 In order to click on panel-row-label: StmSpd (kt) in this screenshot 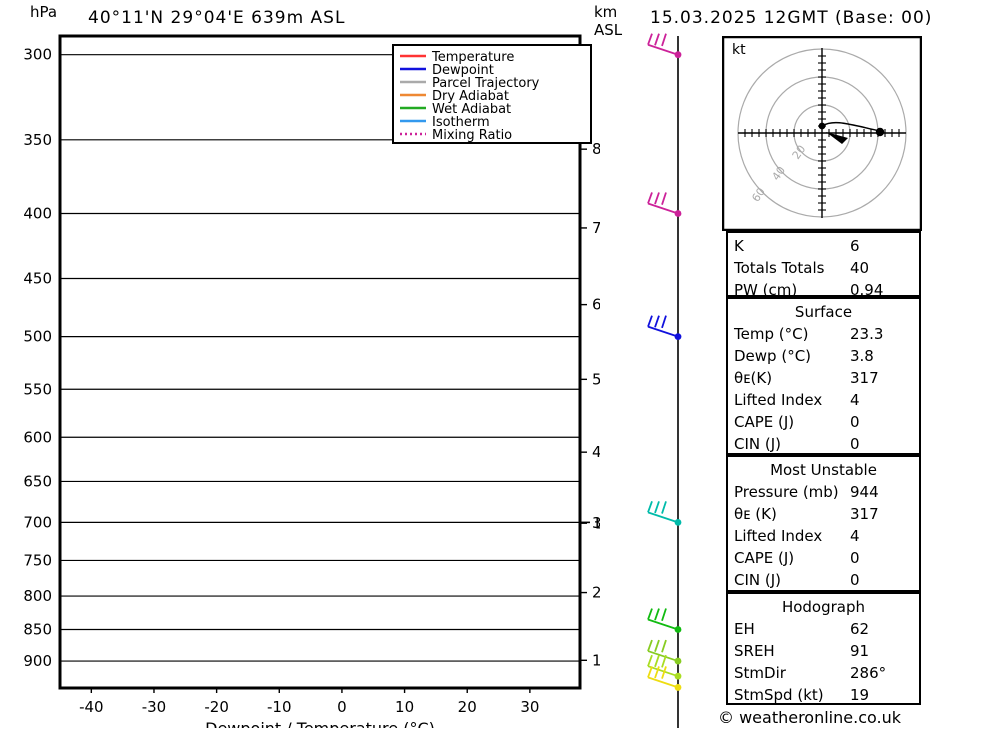, I will do `click(779, 695)`.